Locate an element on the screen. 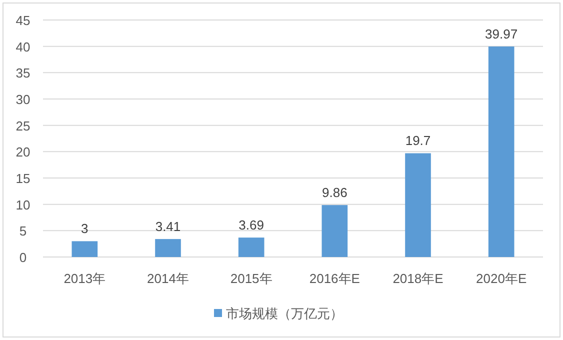 Image resolution: width=563 pixels, height=340 pixels. x-tick-label: 2015年 is located at coordinates (251, 278).